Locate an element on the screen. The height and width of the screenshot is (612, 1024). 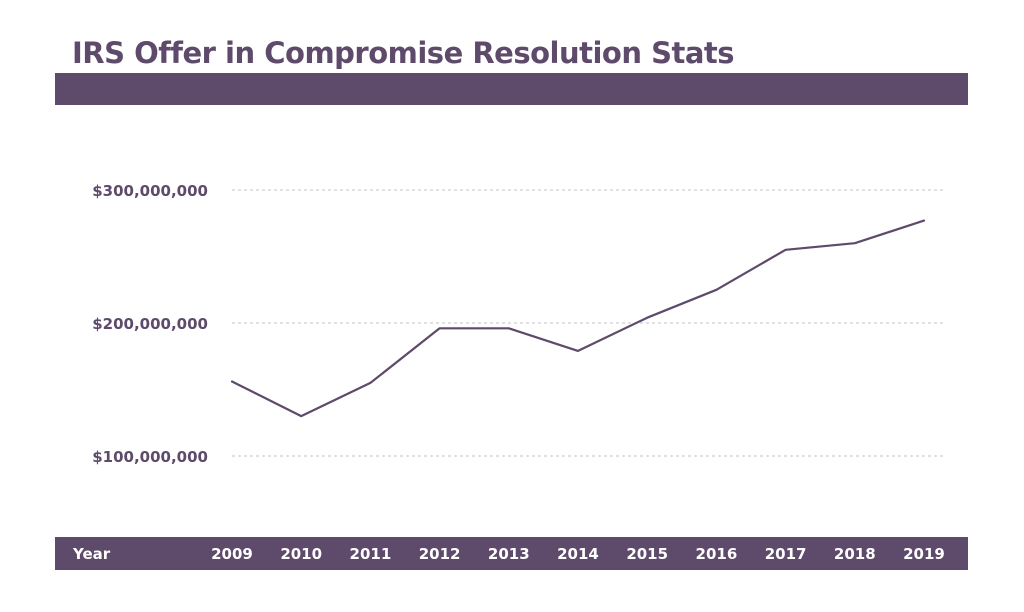
chart-title: IRS Offer in Compromise Resolution Stats is located at coordinates (403, 53).